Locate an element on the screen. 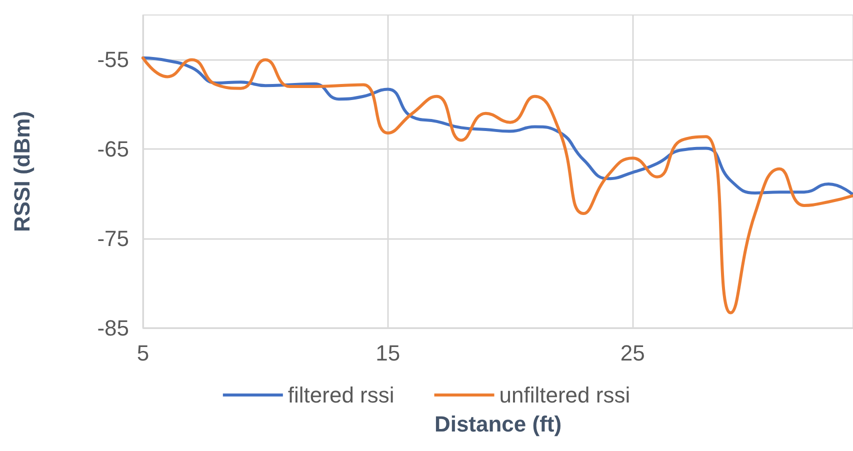 The image size is (853, 451). x-tick-label: 25 is located at coordinates (632, 353).